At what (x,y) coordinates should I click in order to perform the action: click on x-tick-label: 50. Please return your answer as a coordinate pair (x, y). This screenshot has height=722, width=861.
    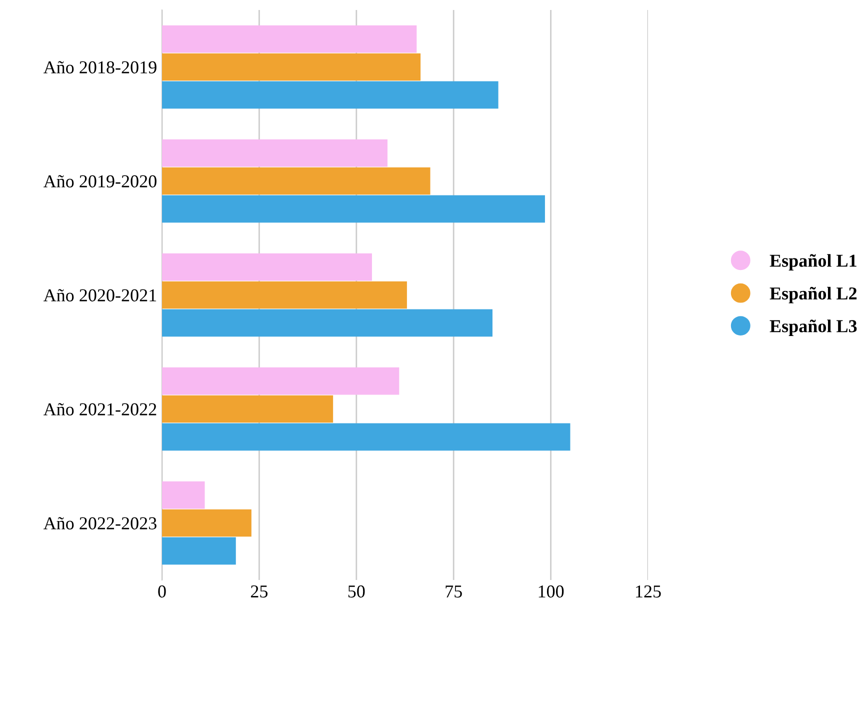
    Looking at the image, I should click on (356, 591).